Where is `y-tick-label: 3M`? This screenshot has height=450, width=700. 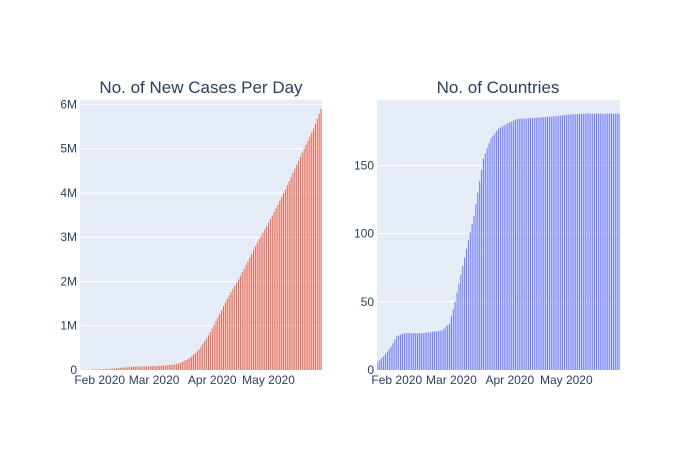 y-tick-label: 3M is located at coordinates (68, 237).